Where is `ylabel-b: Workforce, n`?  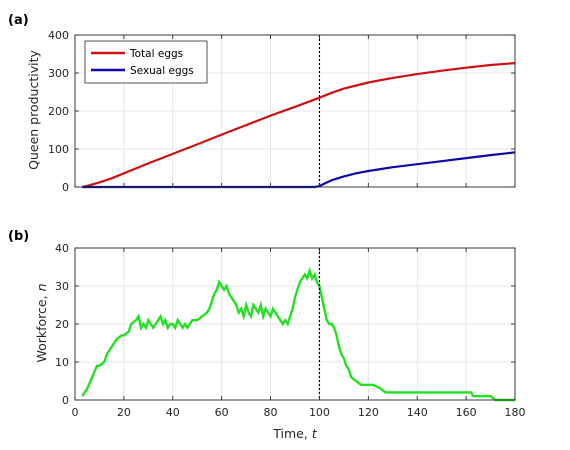
ylabel-b: Workforce, n is located at coordinates (41, 322).